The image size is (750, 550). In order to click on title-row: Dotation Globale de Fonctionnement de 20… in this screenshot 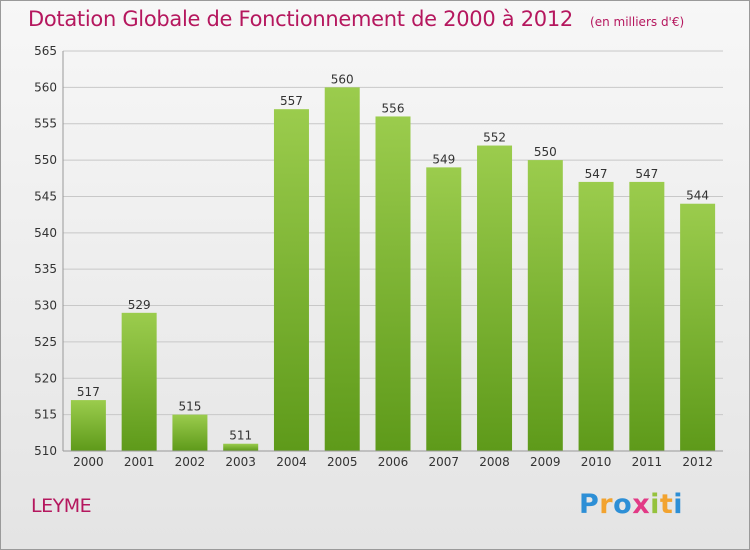, I will do `click(356, 19)`.